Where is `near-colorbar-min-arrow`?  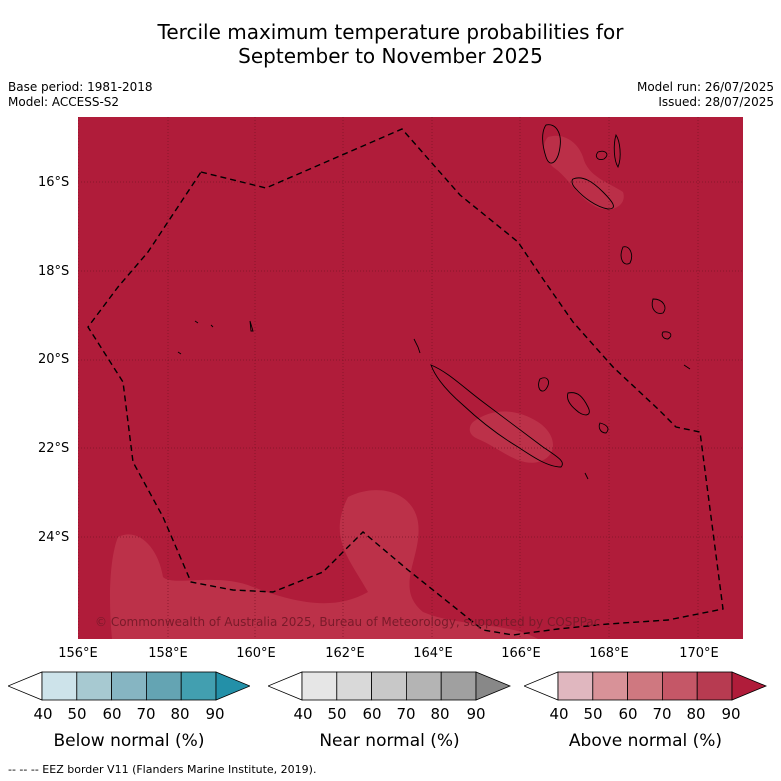 near-colorbar-min-arrow is located at coordinates (285, 686).